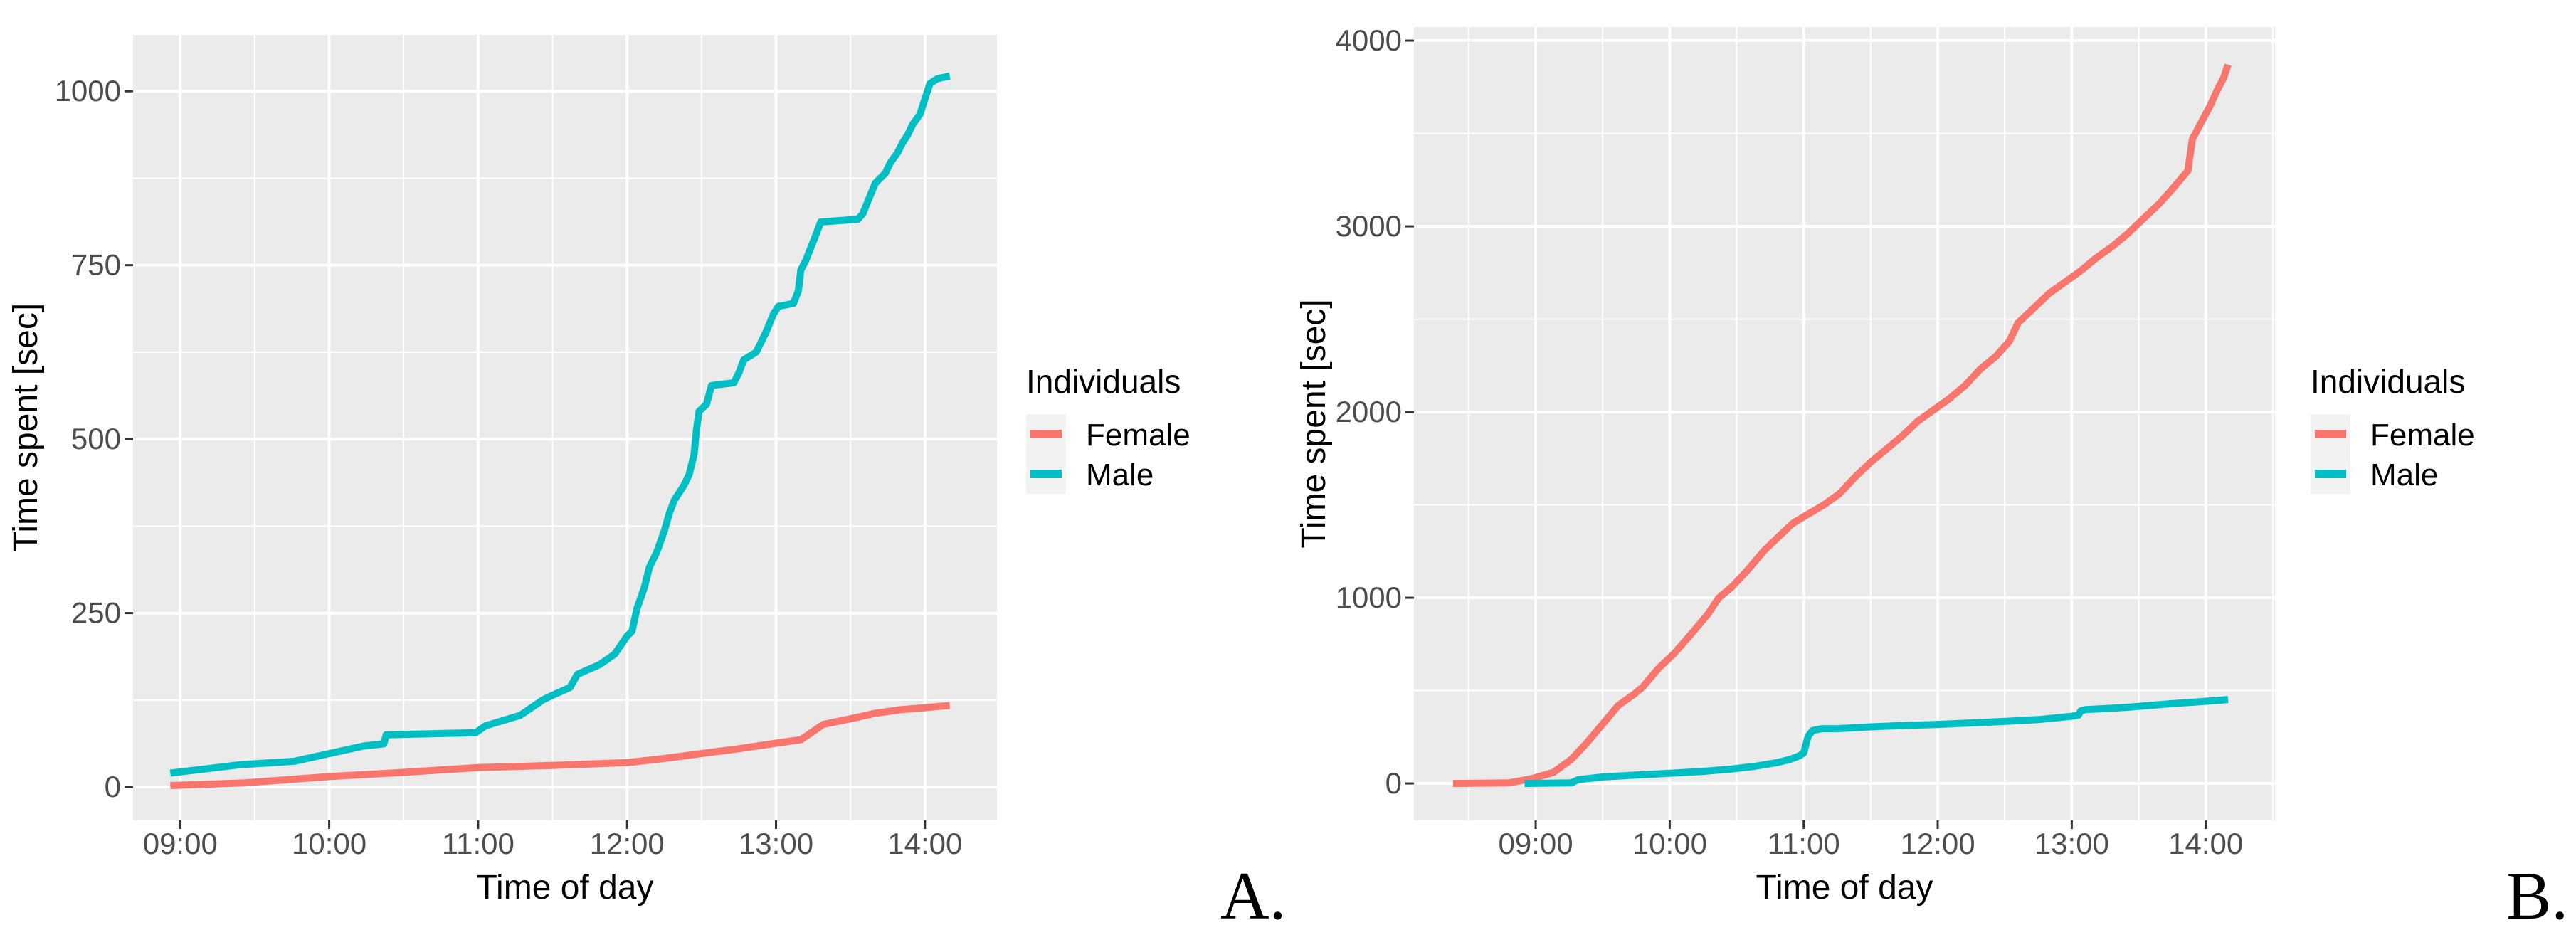  I want to click on figure-panel-label: B., so click(2537, 894).